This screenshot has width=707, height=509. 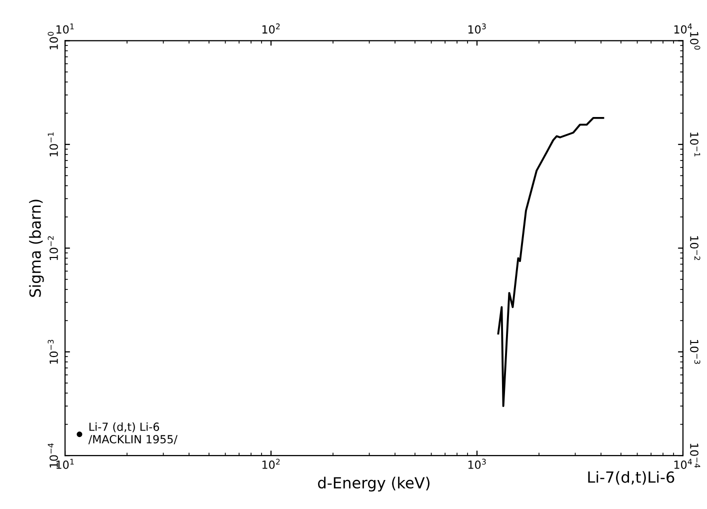 I want to click on y-axis-title: Sigma (barn), so click(x=36, y=248).